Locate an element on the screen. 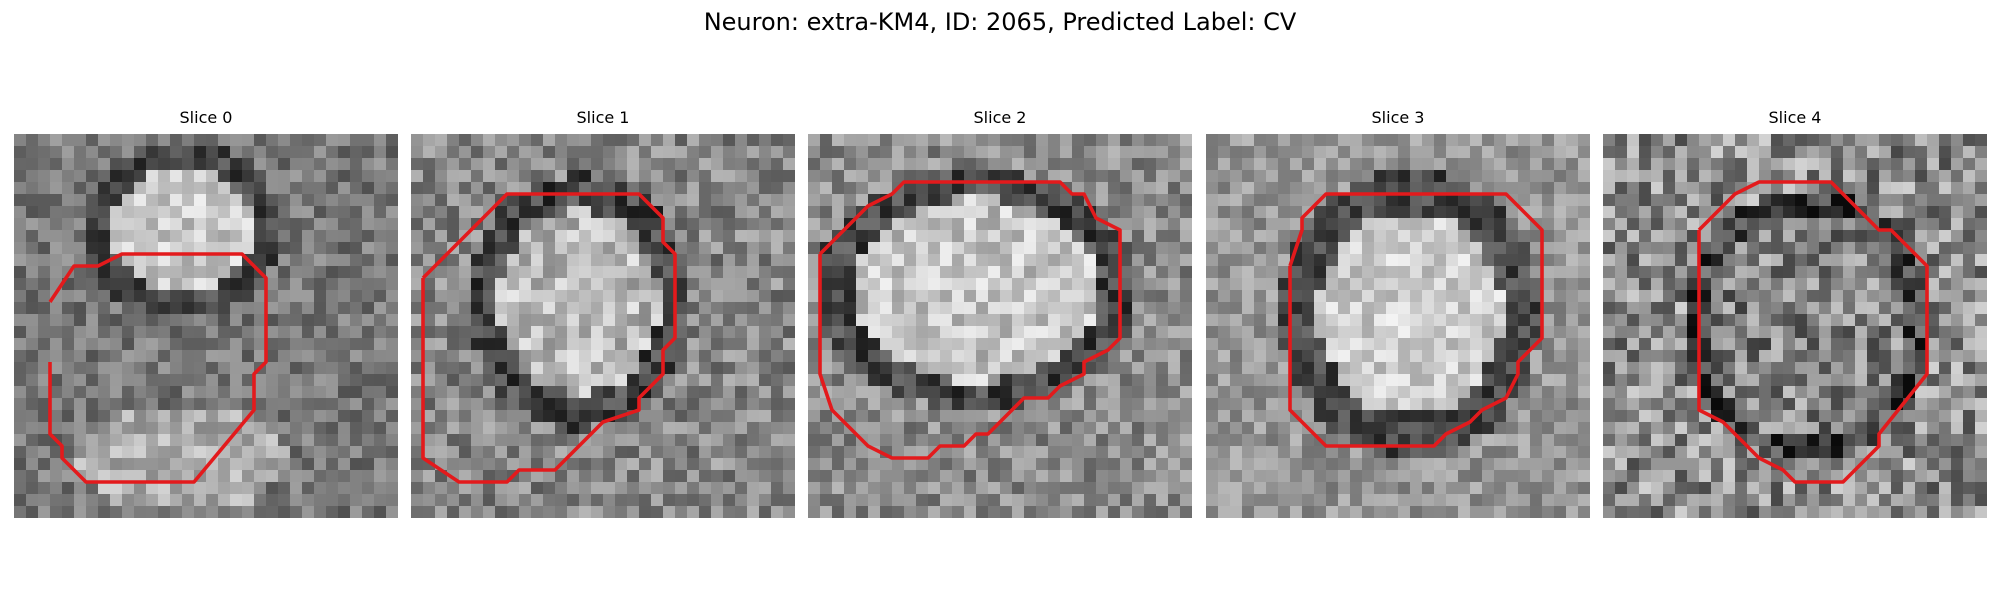  slice-panel-3: Slice 3 is located at coordinates (1398, 313).